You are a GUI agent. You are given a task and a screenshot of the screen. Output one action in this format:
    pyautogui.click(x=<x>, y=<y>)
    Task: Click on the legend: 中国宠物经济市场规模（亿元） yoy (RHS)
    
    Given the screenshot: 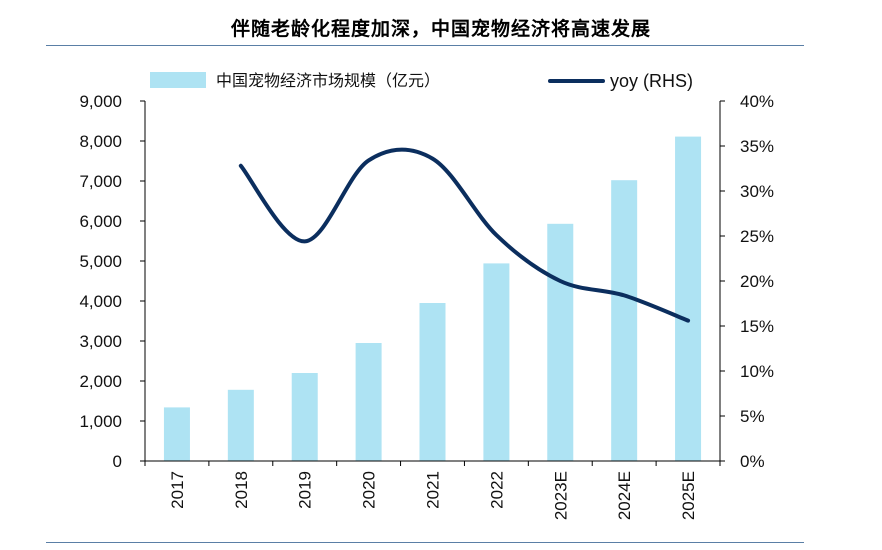 What is the action you would take?
    pyautogui.click(x=421, y=81)
    